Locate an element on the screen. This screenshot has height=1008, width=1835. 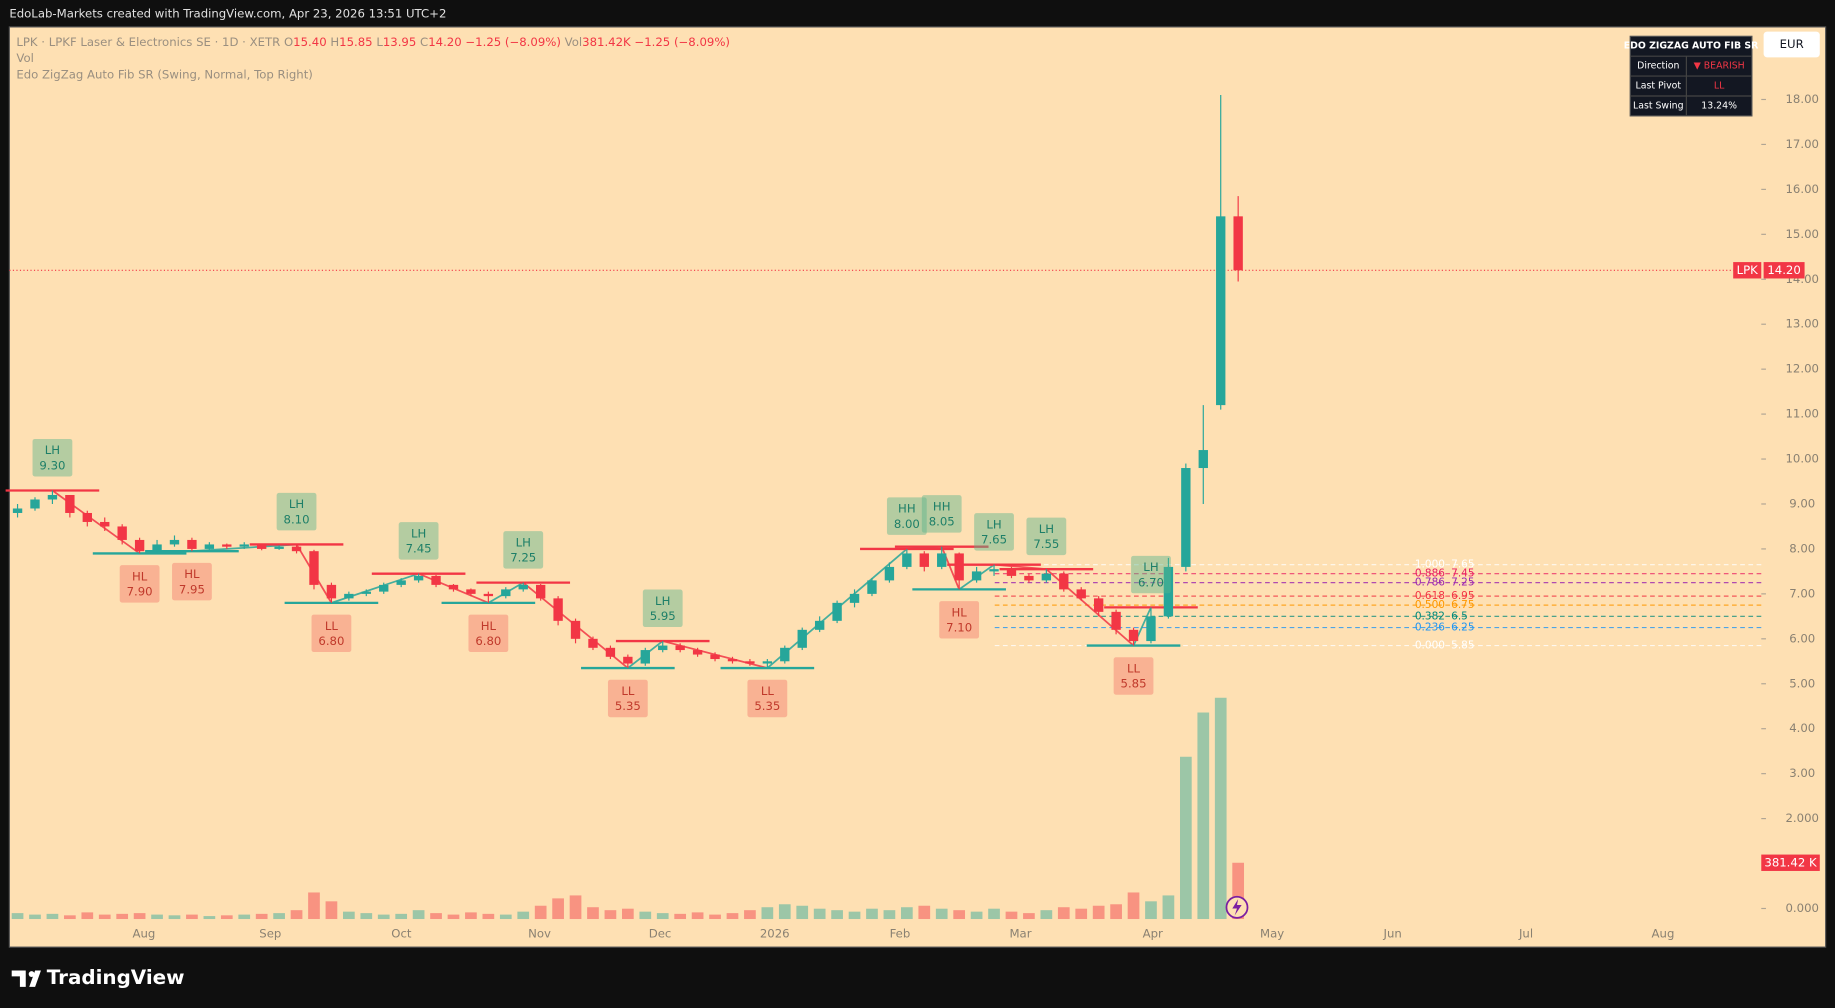
pivot-label: LH5.95 is located at coordinates (662, 608).